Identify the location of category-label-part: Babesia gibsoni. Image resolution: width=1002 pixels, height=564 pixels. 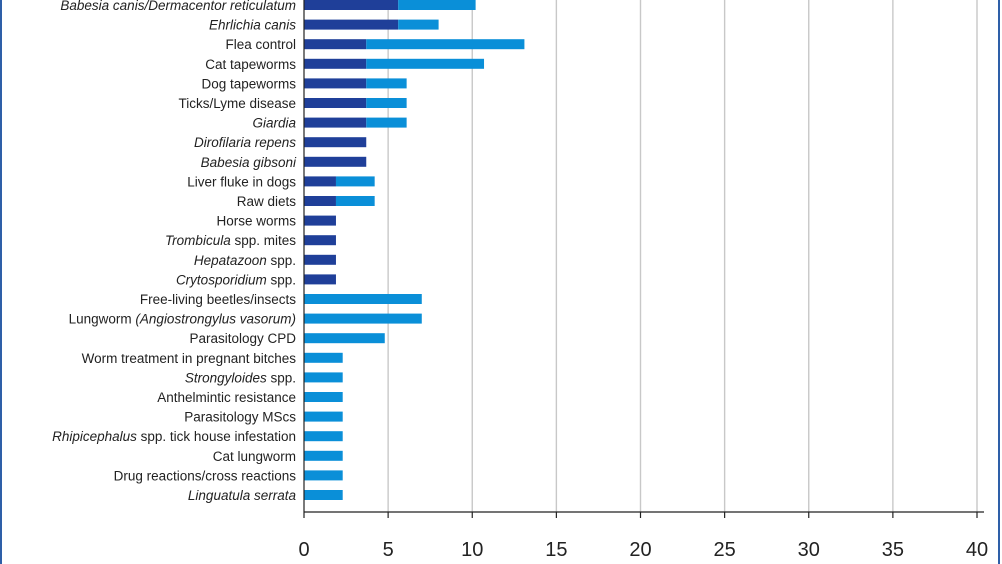
(249, 162).